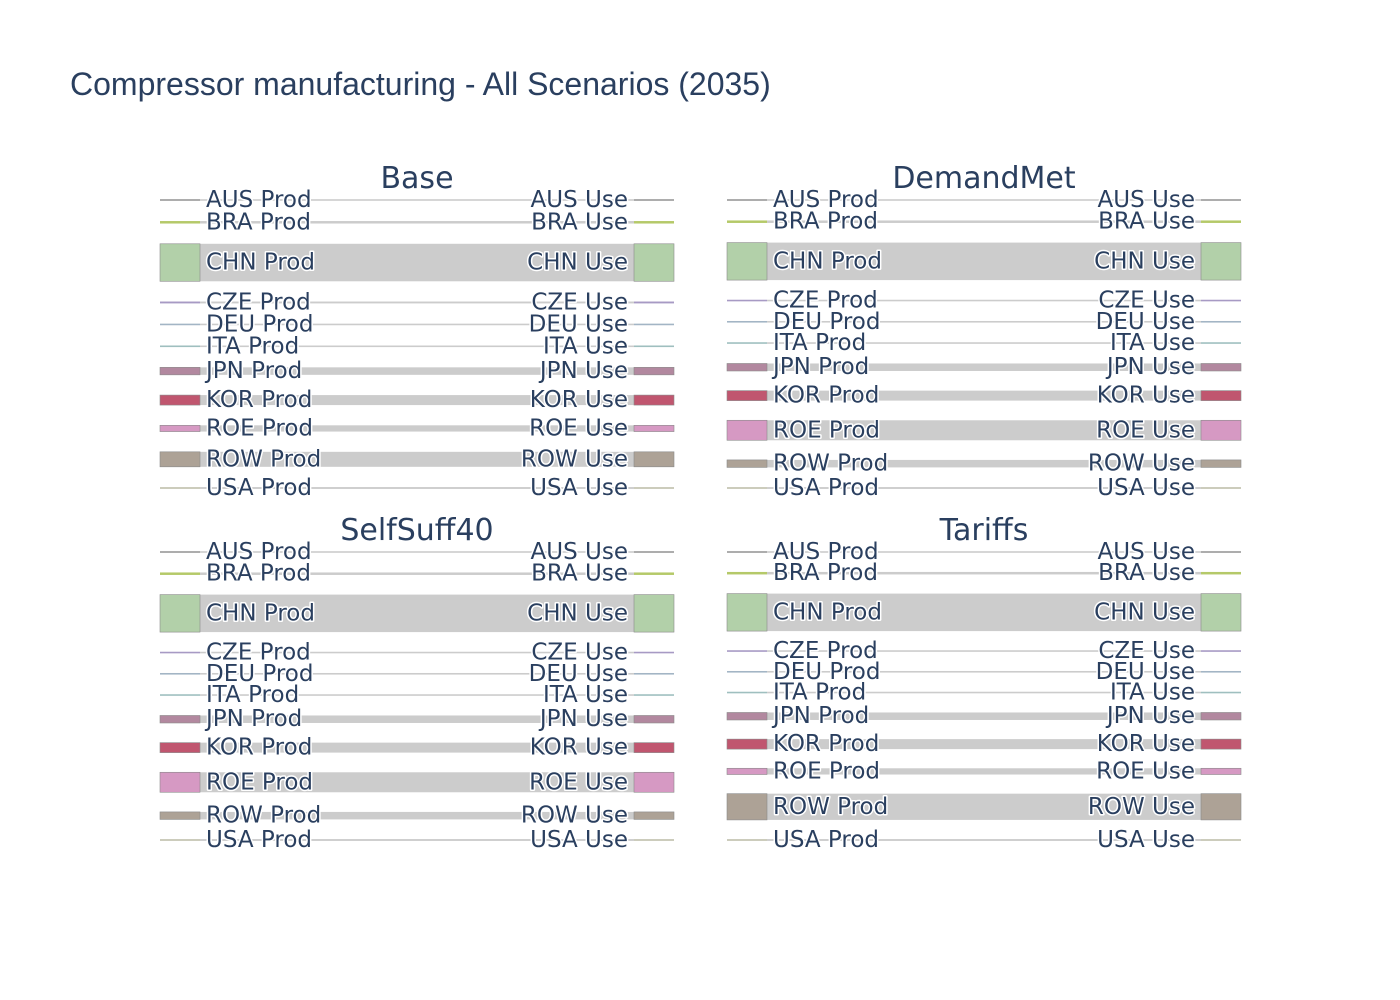  What do you see at coordinates (1221, 552) in the screenshot?
I see `node-aus-use` at bounding box center [1221, 552].